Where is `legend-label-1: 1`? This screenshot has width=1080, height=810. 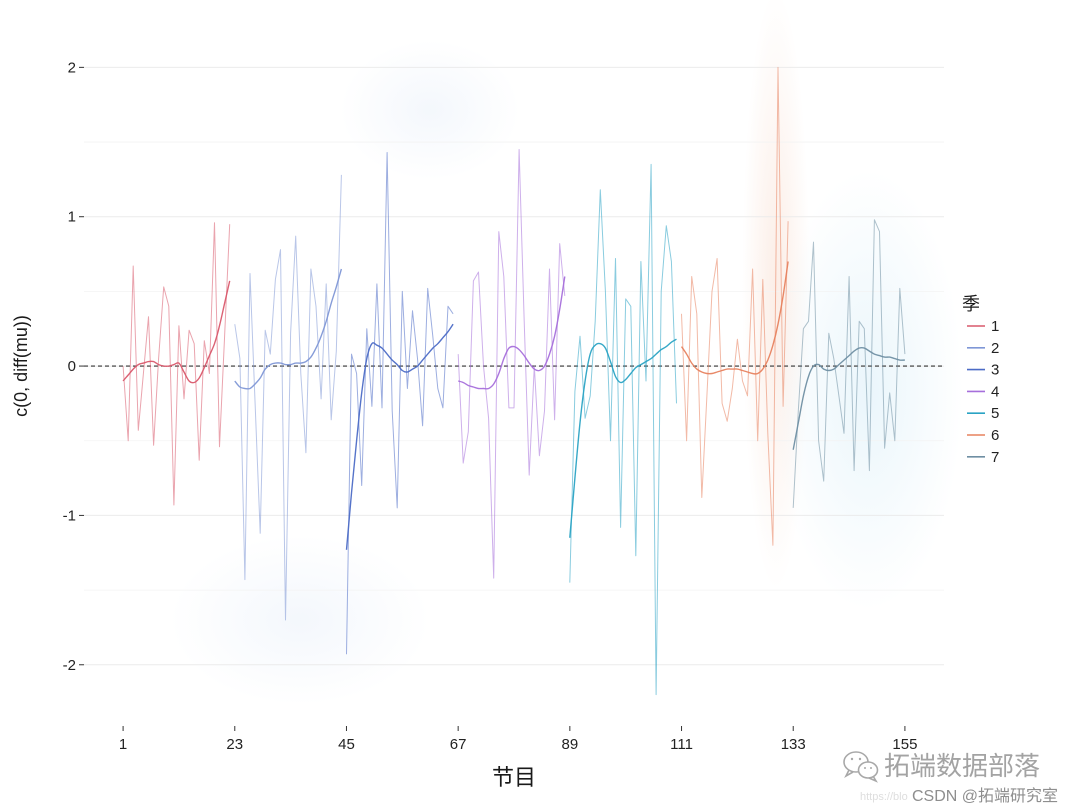
legend-label-1: 1 is located at coordinates (995, 326).